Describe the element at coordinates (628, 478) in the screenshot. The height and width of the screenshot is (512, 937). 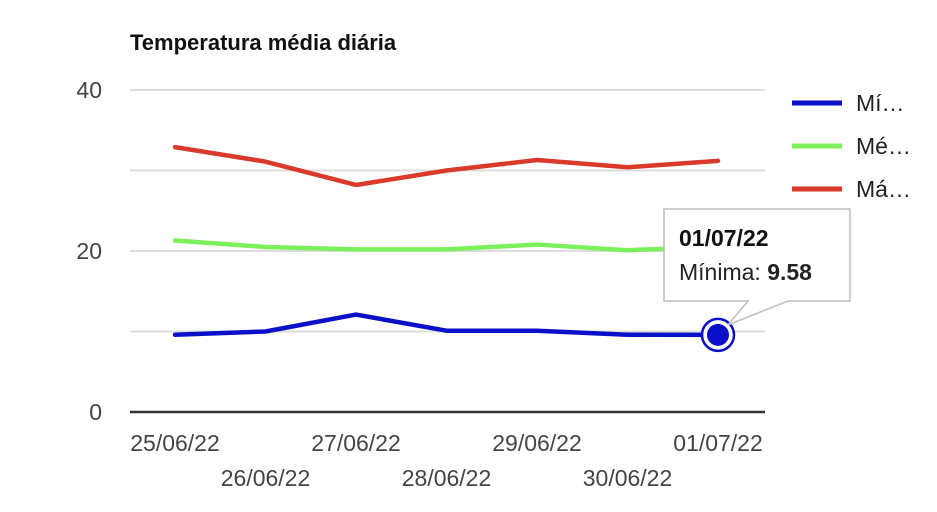
I see `x-tick-label: 30/06/22` at that location.